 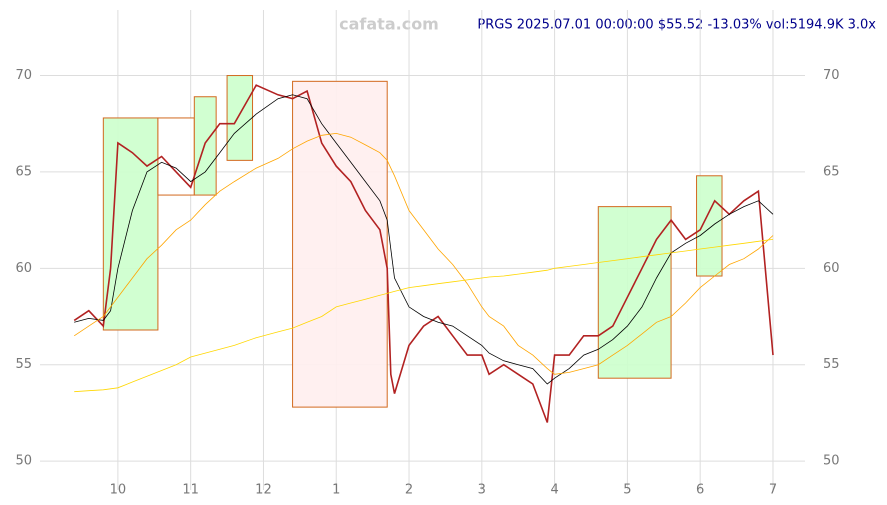 I want to click on x-tick-label: 1, so click(x=336, y=490).